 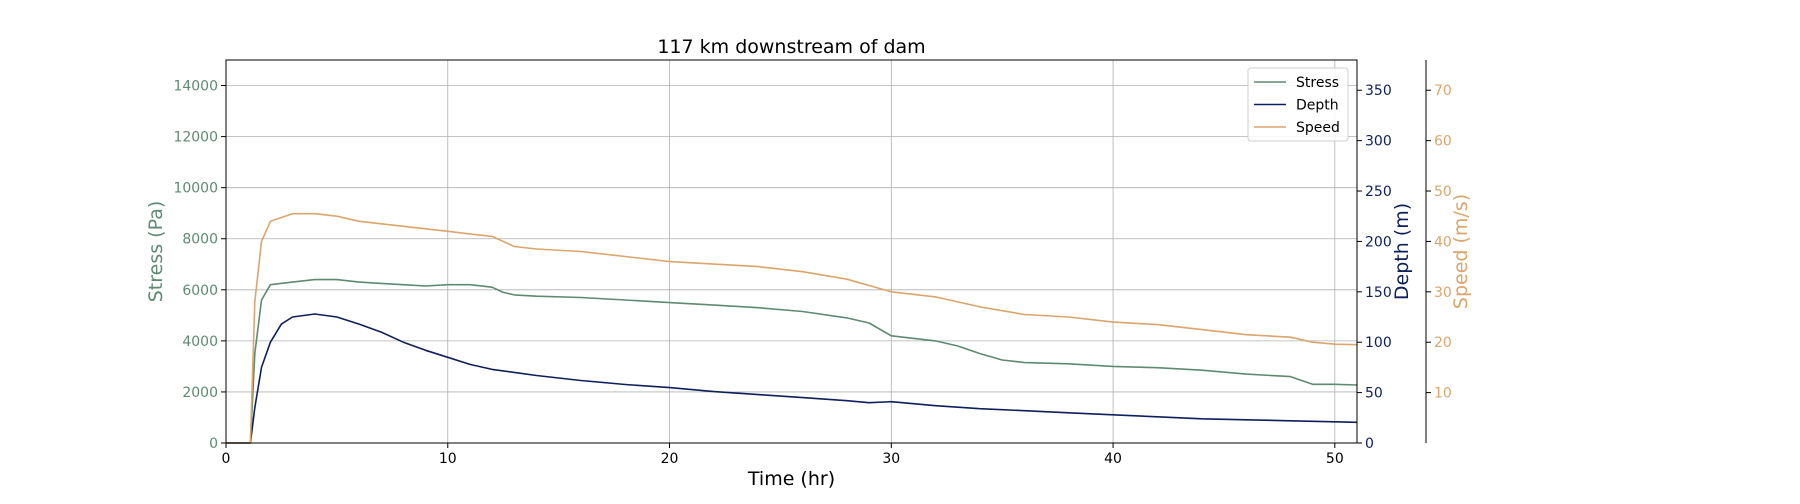 I want to click on stress-tick-label: 10000, so click(x=195, y=189).